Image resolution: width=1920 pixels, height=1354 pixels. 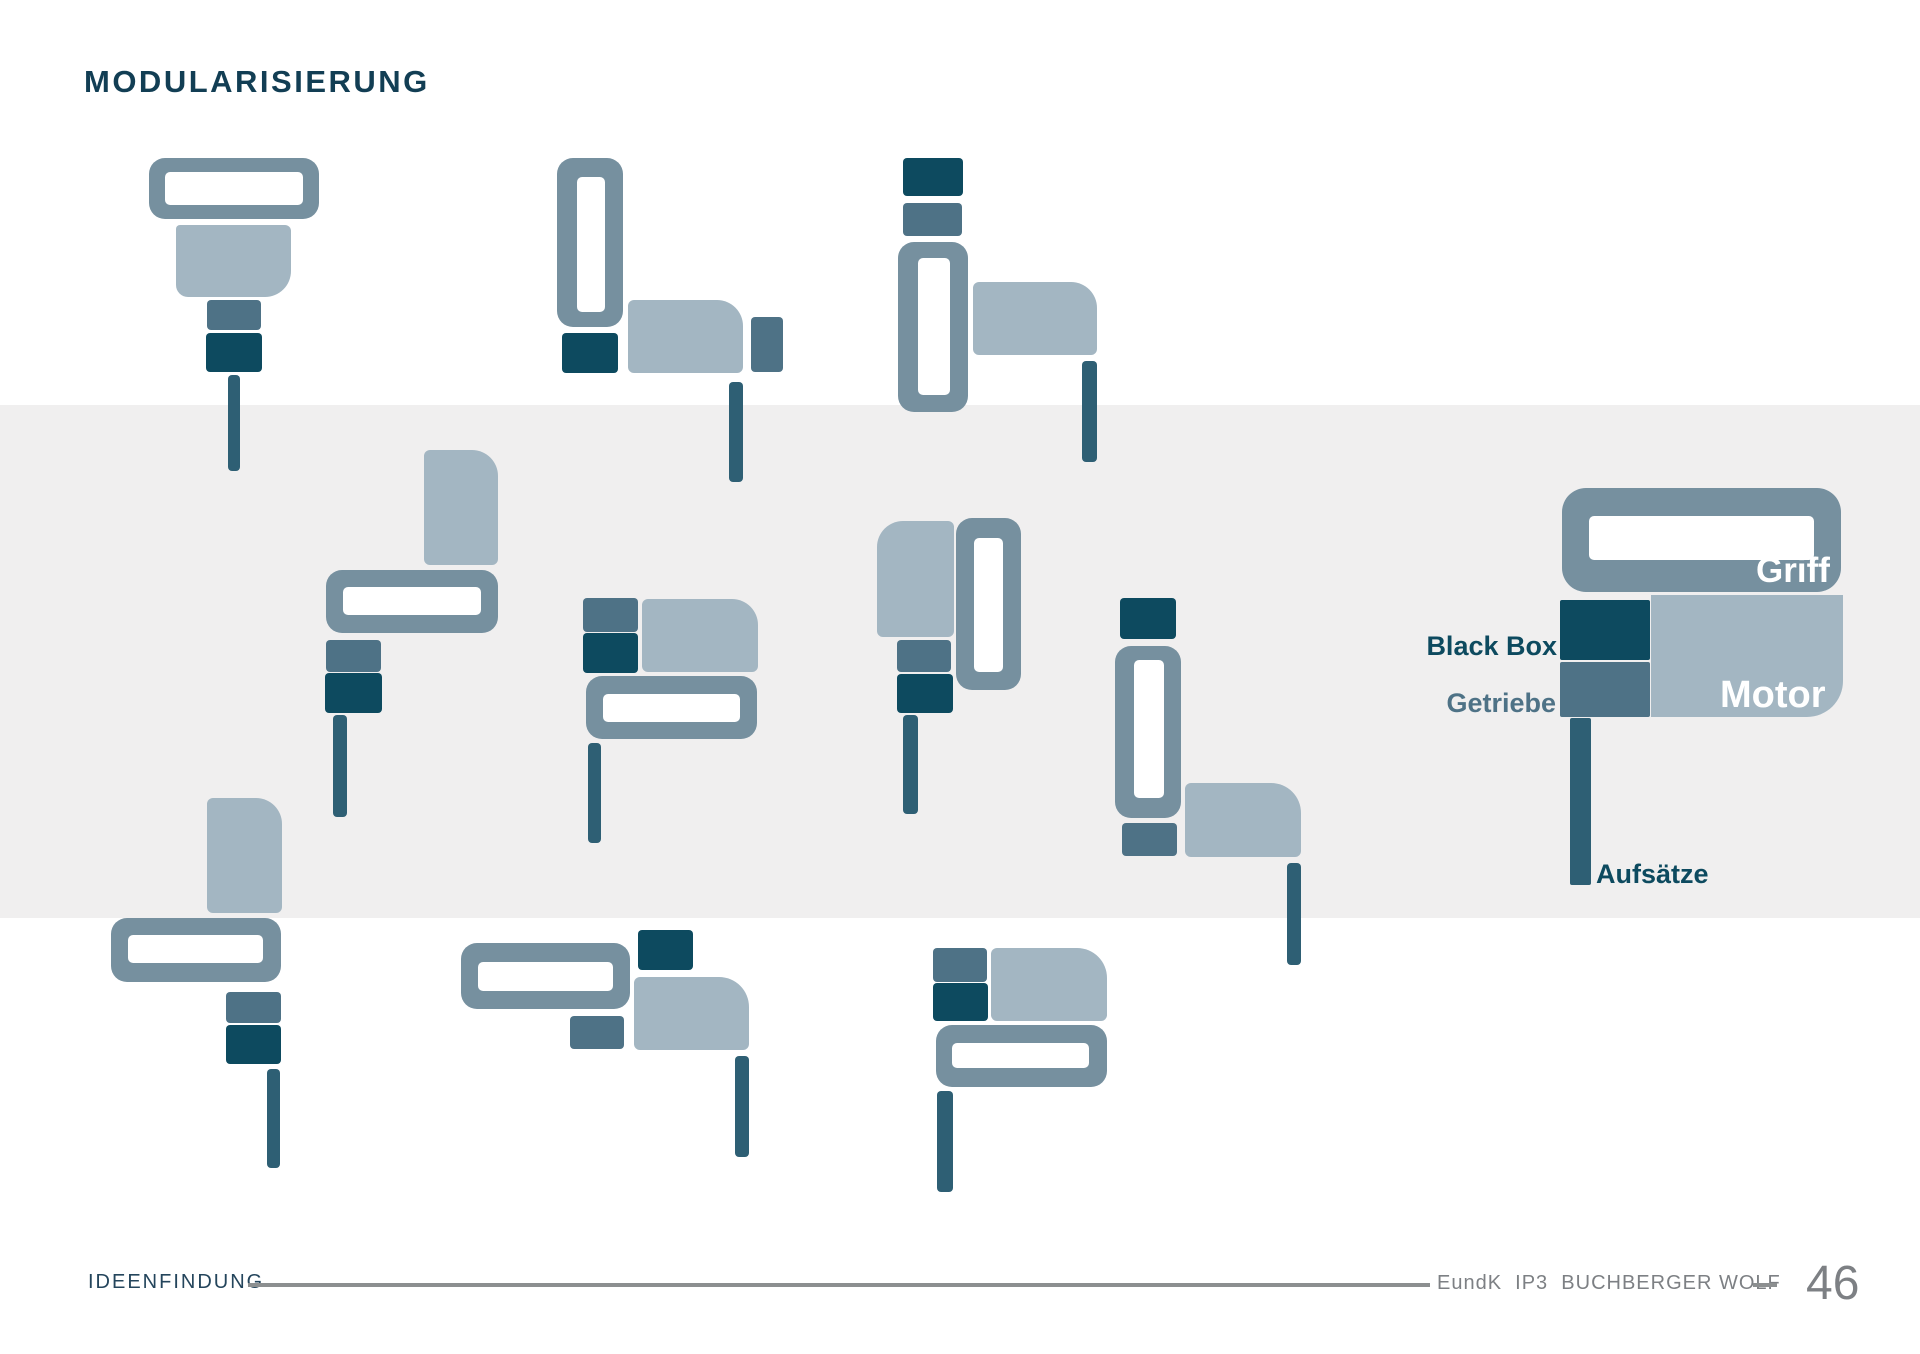 What do you see at coordinates (767, 344) in the screenshot?
I see `module-2-getriebe` at bounding box center [767, 344].